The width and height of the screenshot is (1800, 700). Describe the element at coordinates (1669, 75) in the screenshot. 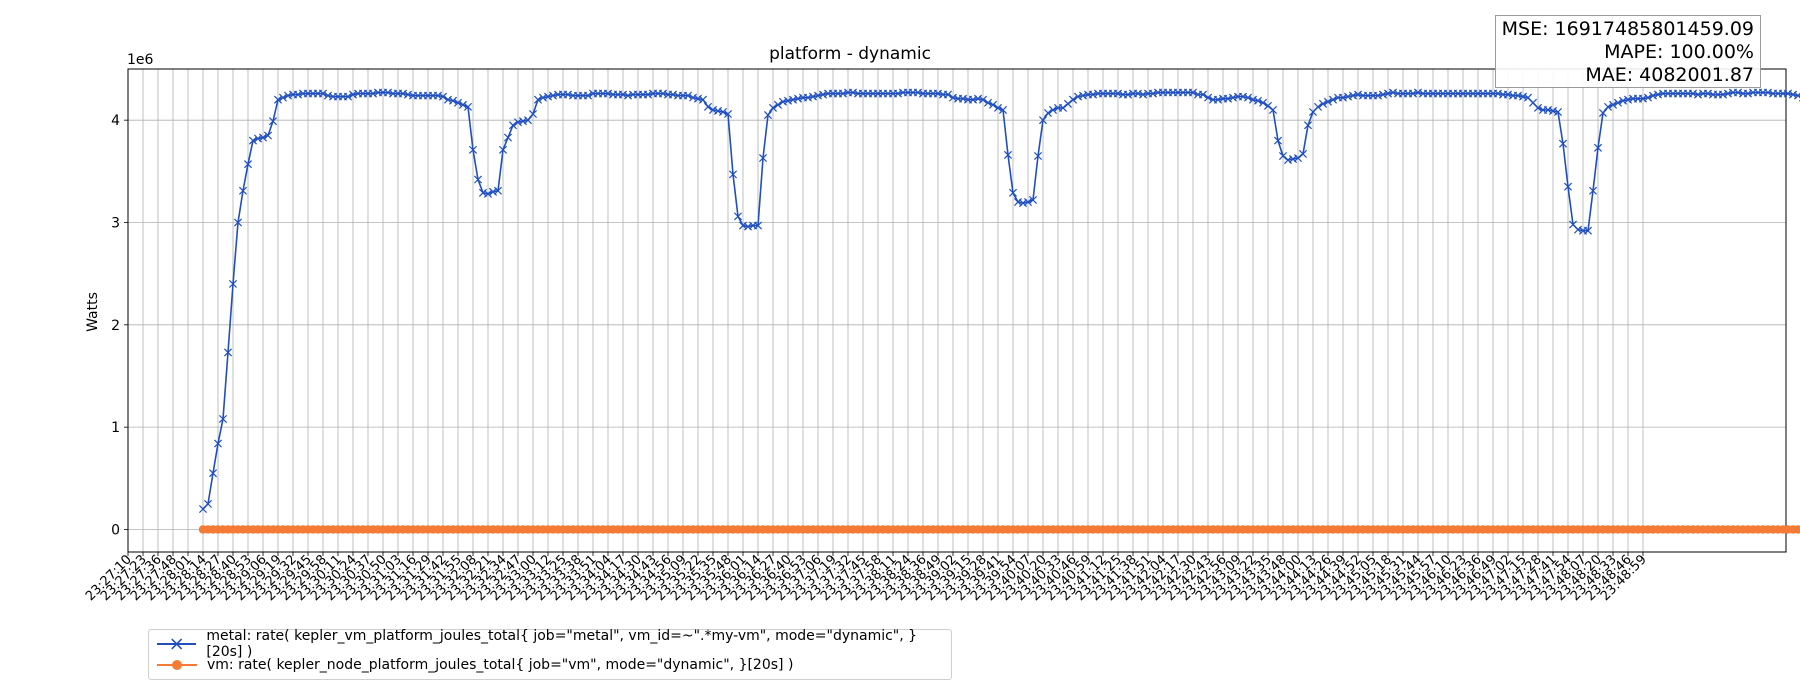

I see `mae-stat: MAE: 4082001.87` at that location.